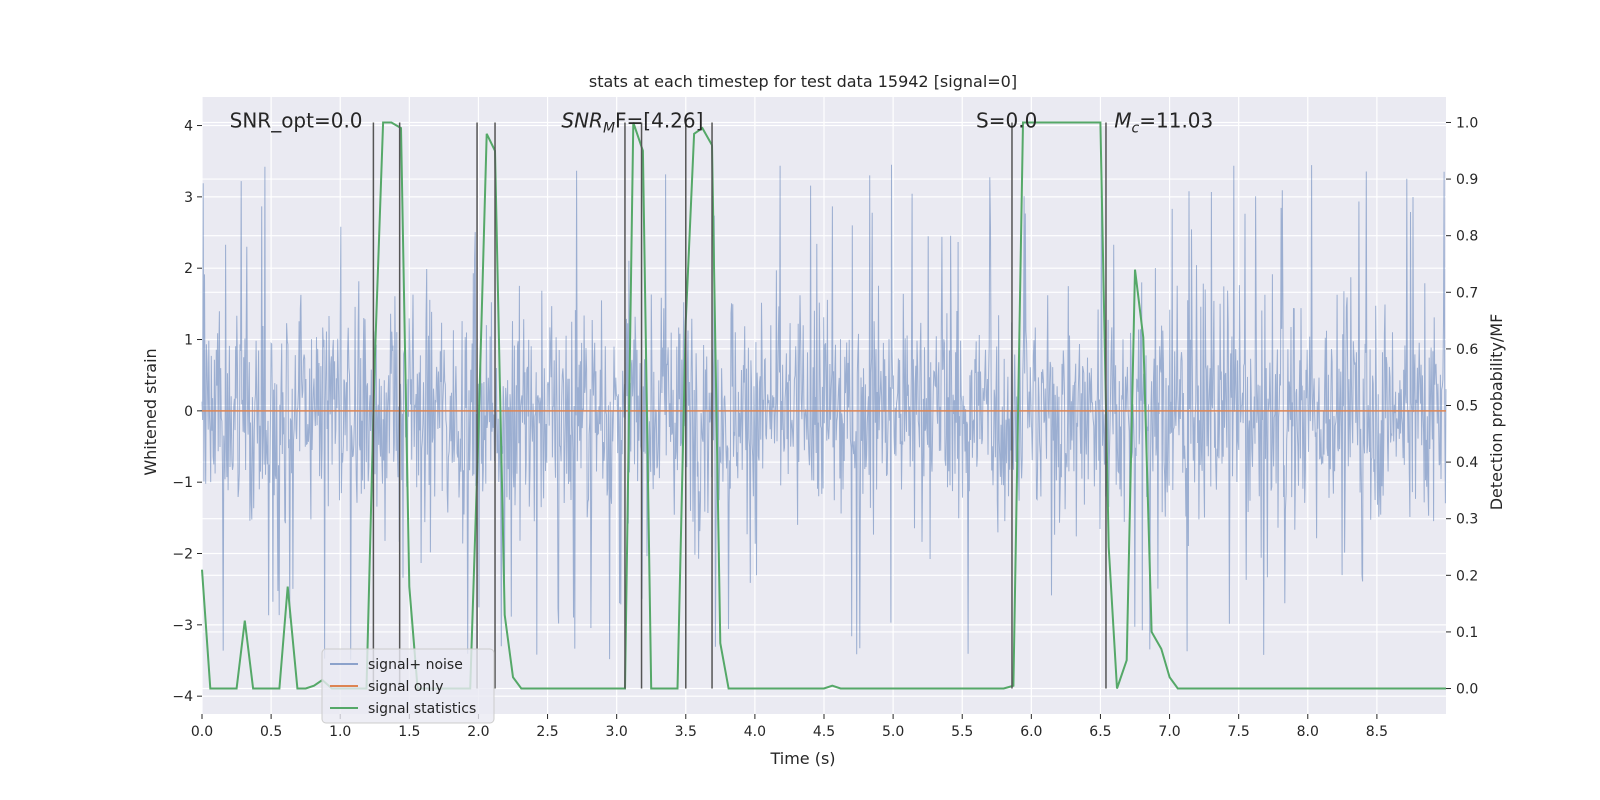 The image size is (1600, 800). Describe the element at coordinates (271, 732) in the screenshot. I see `x-tick-label: 0.5` at that location.